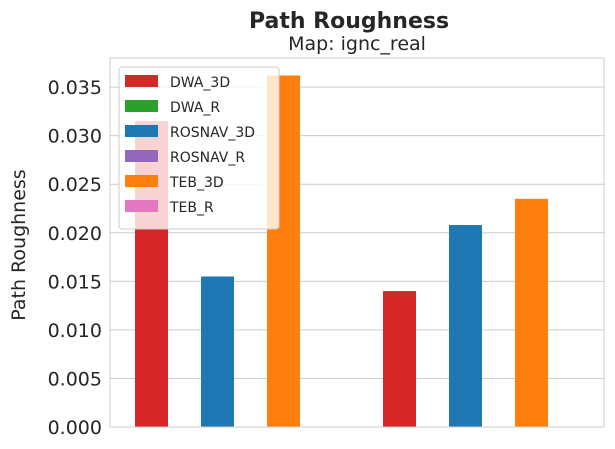 The height and width of the screenshot is (449, 615). What do you see at coordinates (75, 258) in the screenshot?
I see `y-axis-ticks: 0.000 0.005 0.010 0.015 0.020 0.025 0.030 0.035` at bounding box center [75, 258].